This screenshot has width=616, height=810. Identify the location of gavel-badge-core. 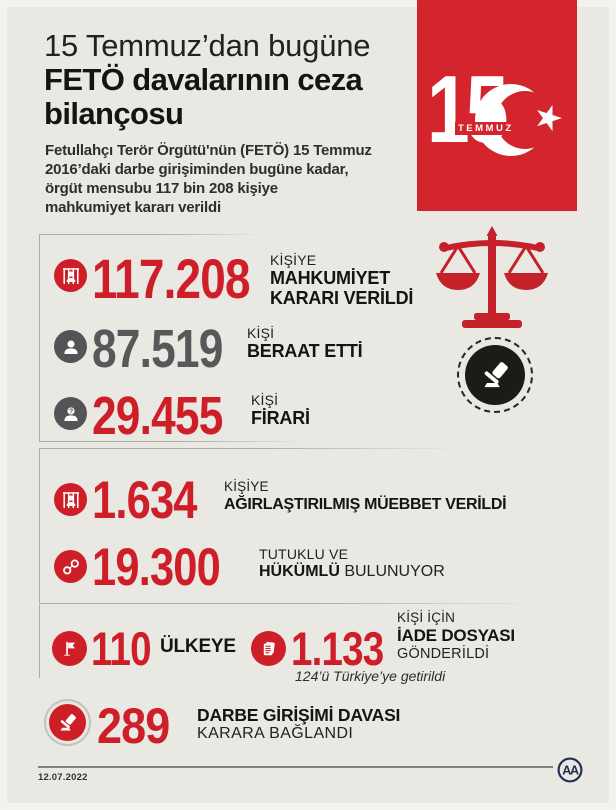
(495, 375).